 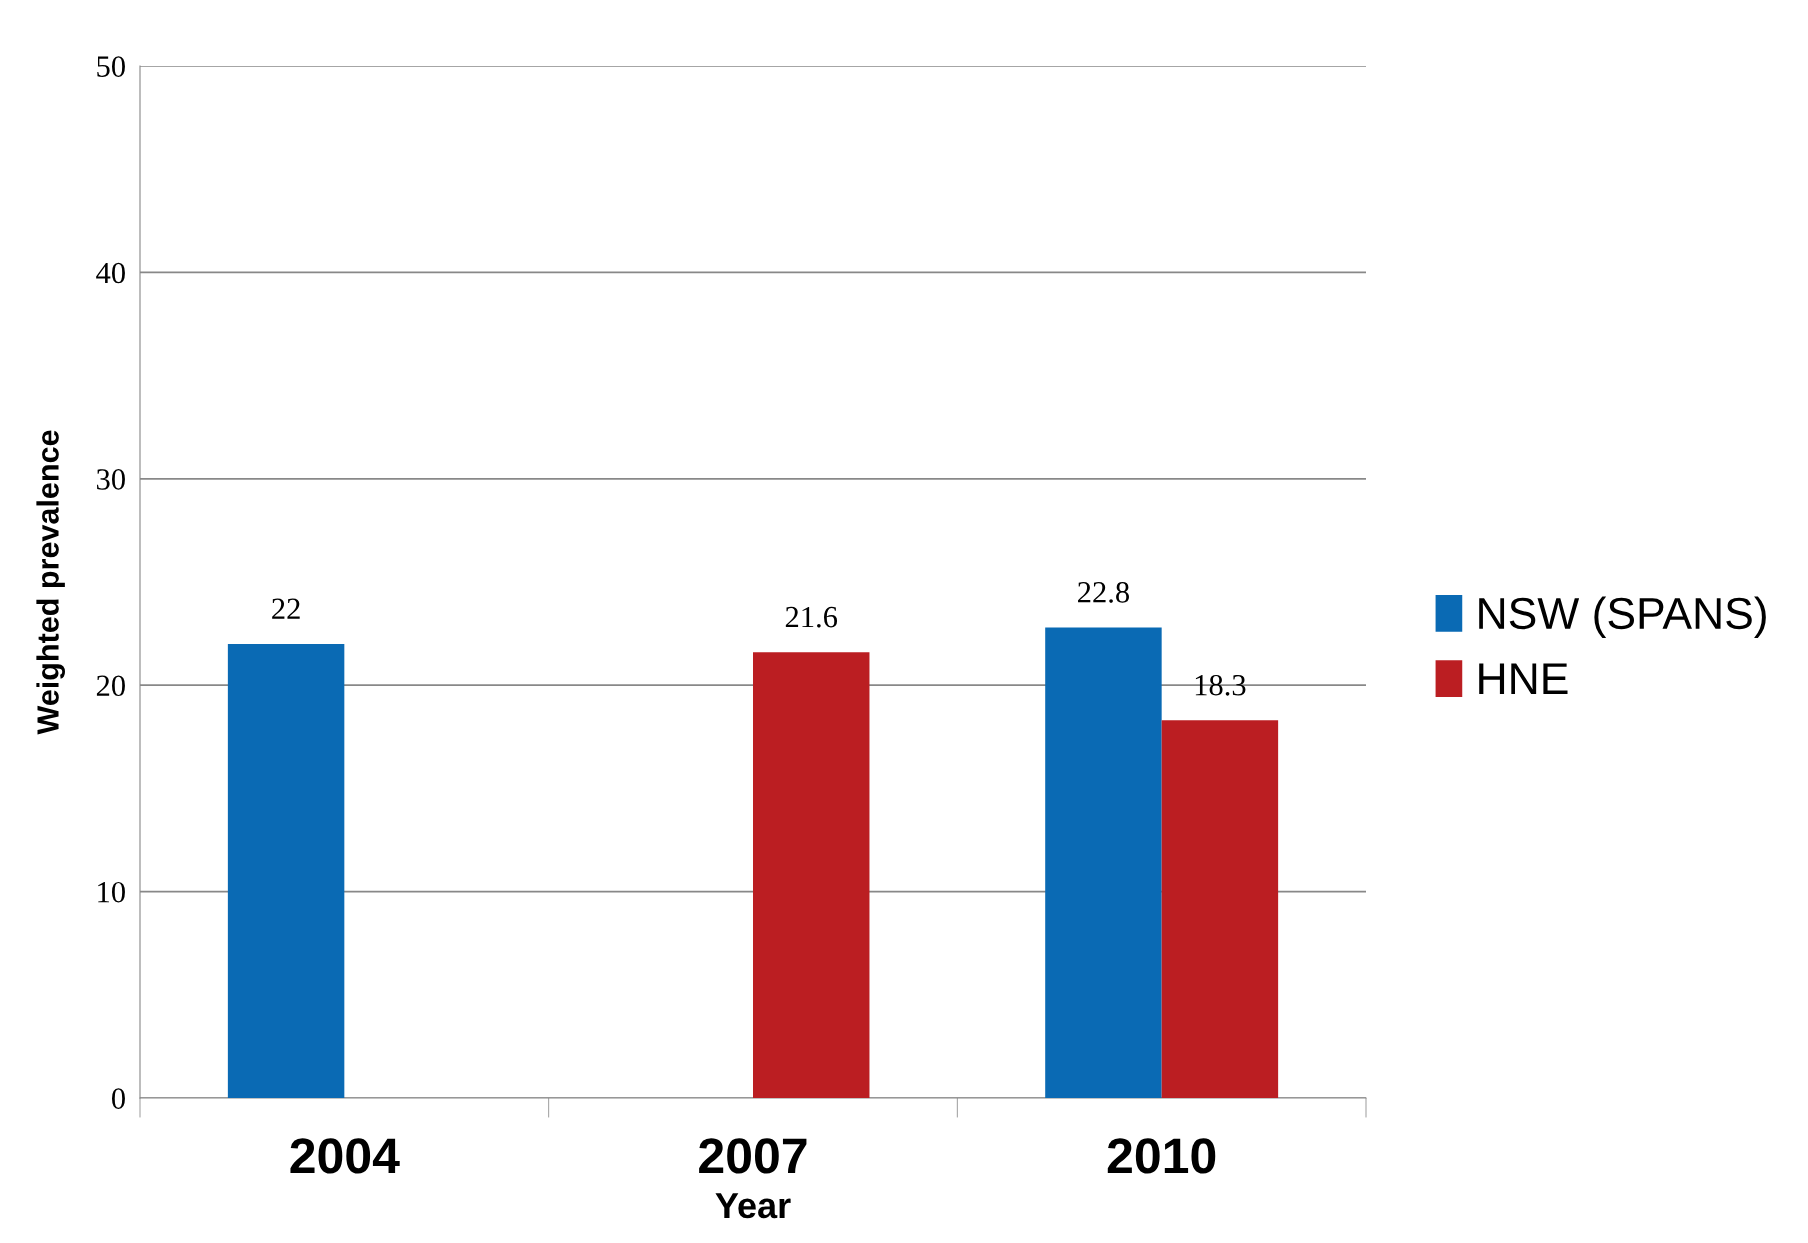 I want to click on y-tick-label: 40, so click(x=110, y=273).